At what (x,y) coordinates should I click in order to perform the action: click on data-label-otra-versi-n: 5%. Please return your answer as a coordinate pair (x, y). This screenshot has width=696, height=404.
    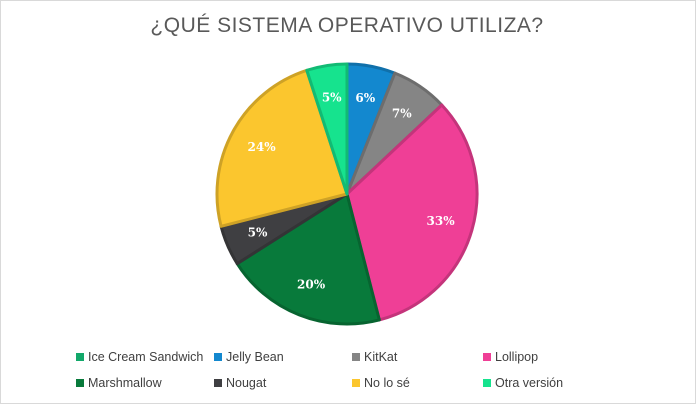
    Looking at the image, I should click on (332, 98).